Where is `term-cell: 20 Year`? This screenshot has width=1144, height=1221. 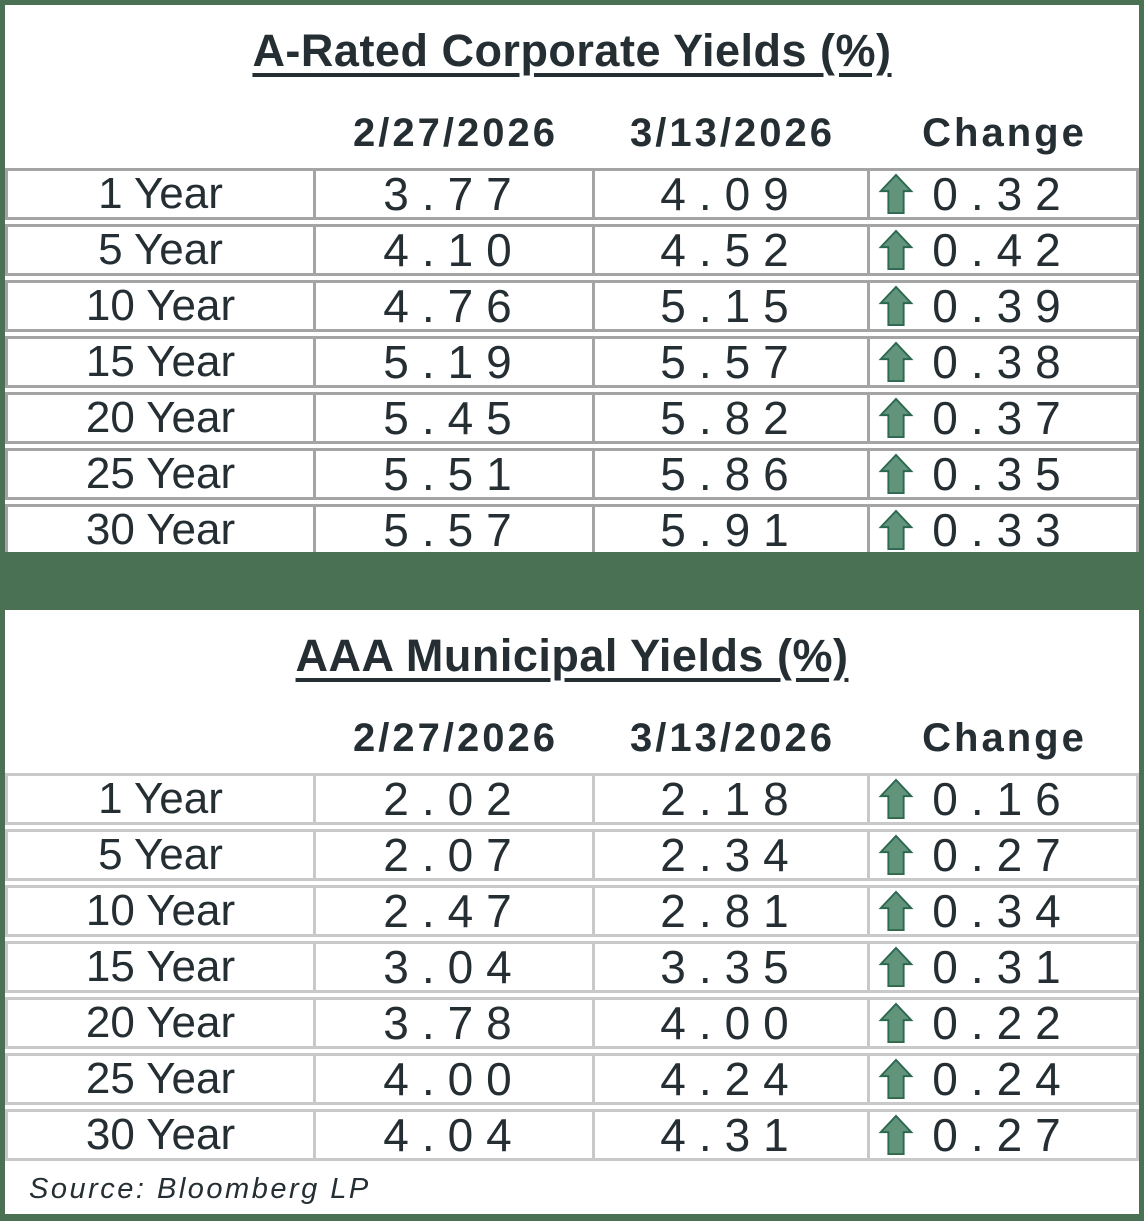
term-cell: 20 Year is located at coordinates (160, 1023).